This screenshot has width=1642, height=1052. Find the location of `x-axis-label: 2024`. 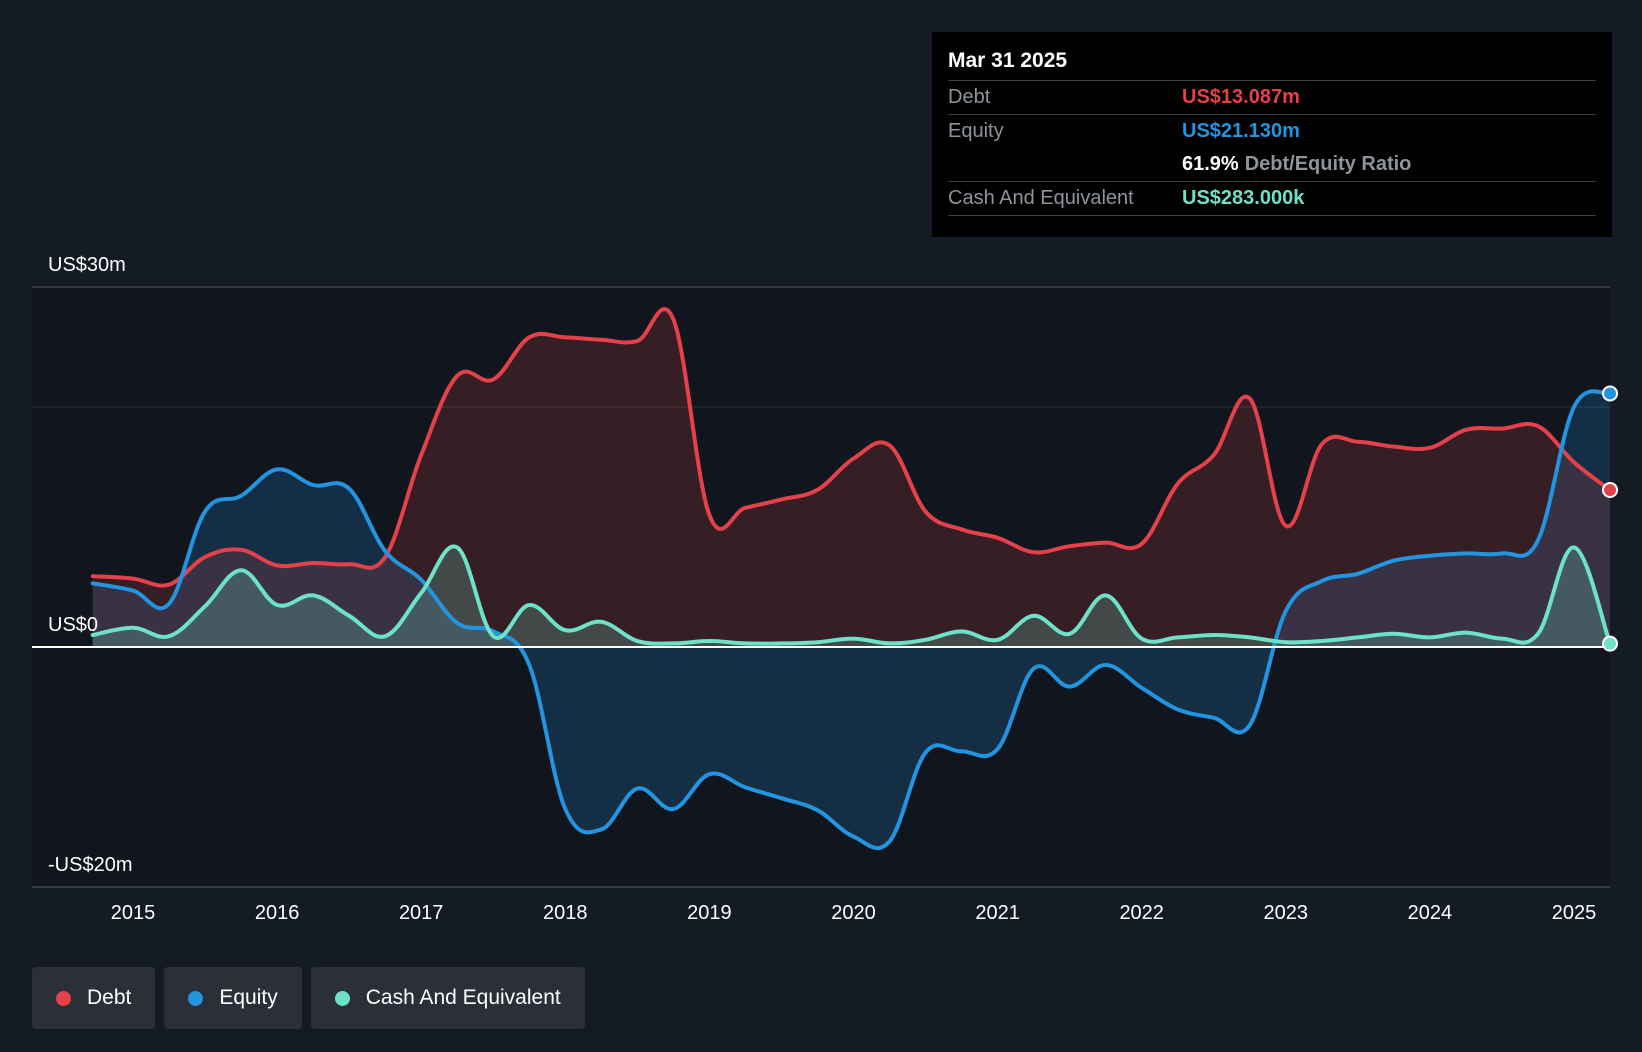

x-axis-label: 2024 is located at coordinates (1430, 913).